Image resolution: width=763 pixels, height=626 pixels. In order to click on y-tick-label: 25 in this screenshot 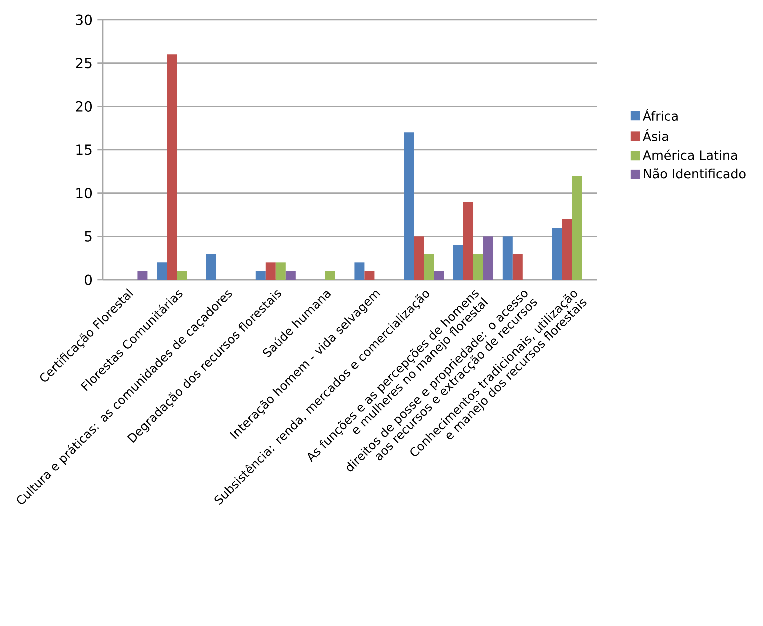, I will do `click(84, 63)`.